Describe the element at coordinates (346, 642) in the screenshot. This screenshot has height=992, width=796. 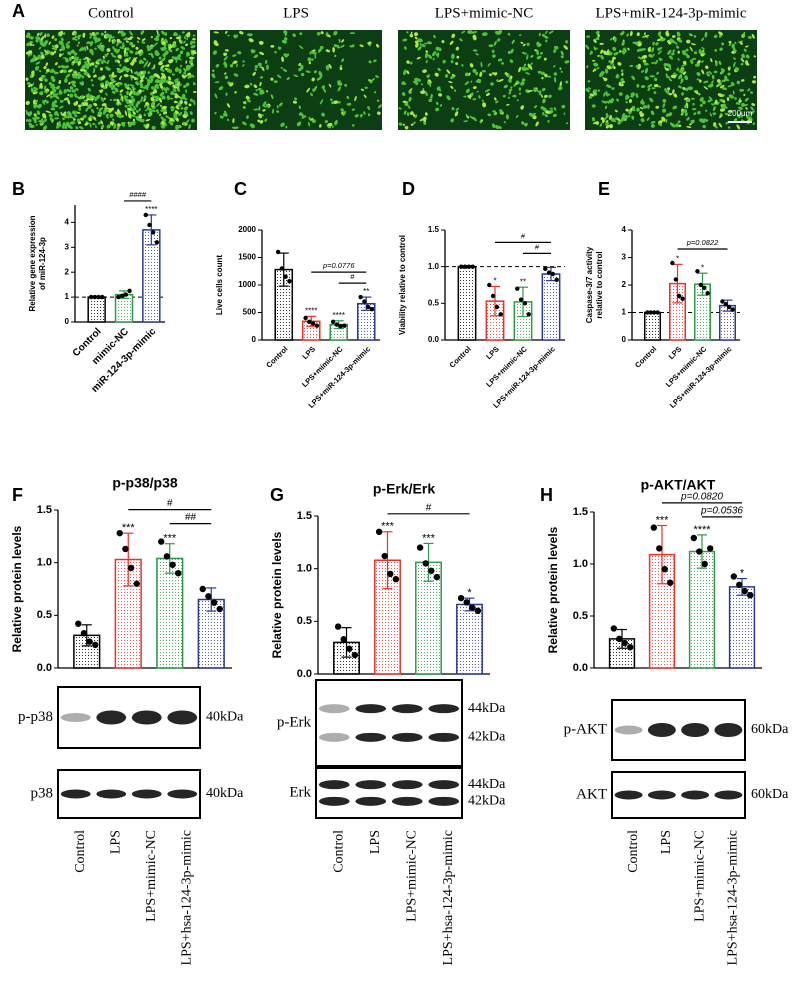
I see `error-bar` at that location.